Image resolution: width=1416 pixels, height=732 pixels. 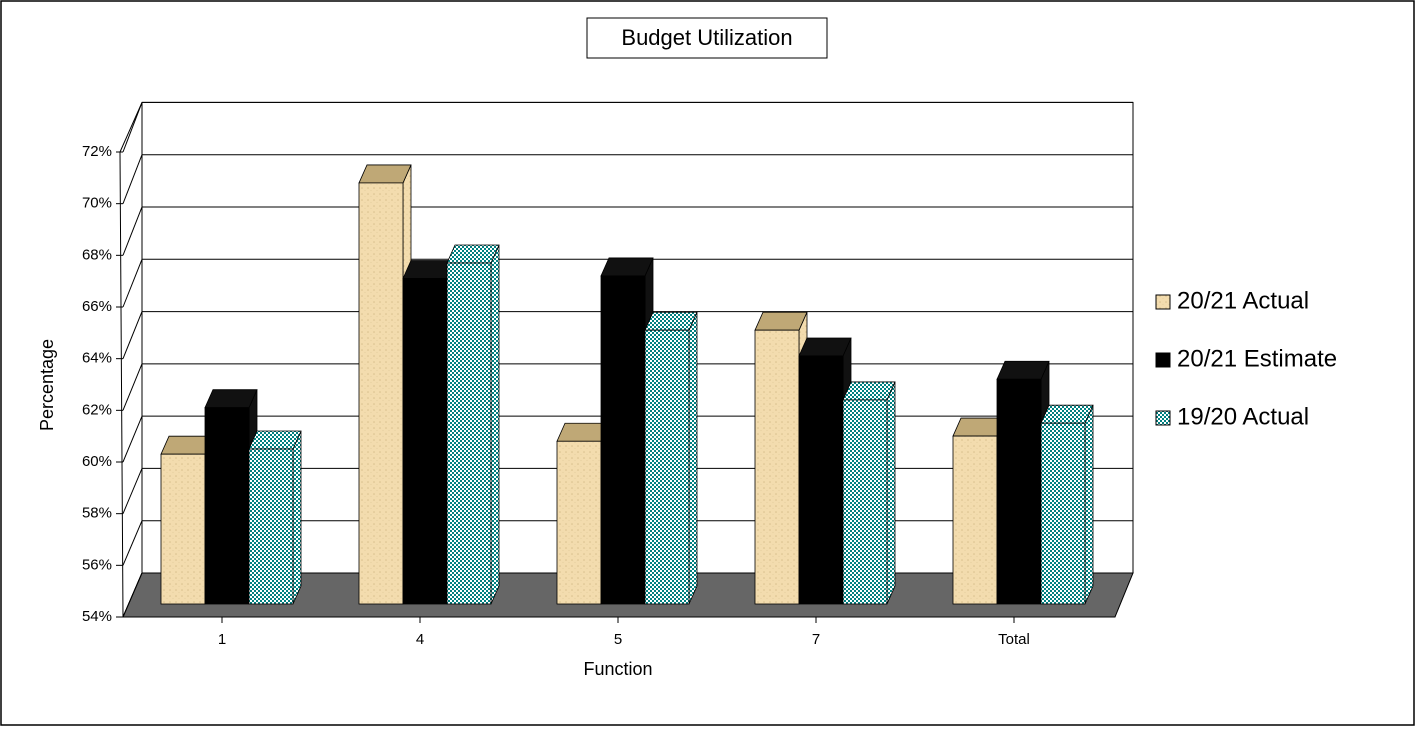 I want to click on x-axis-label: Function, so click(x=617, y=669).